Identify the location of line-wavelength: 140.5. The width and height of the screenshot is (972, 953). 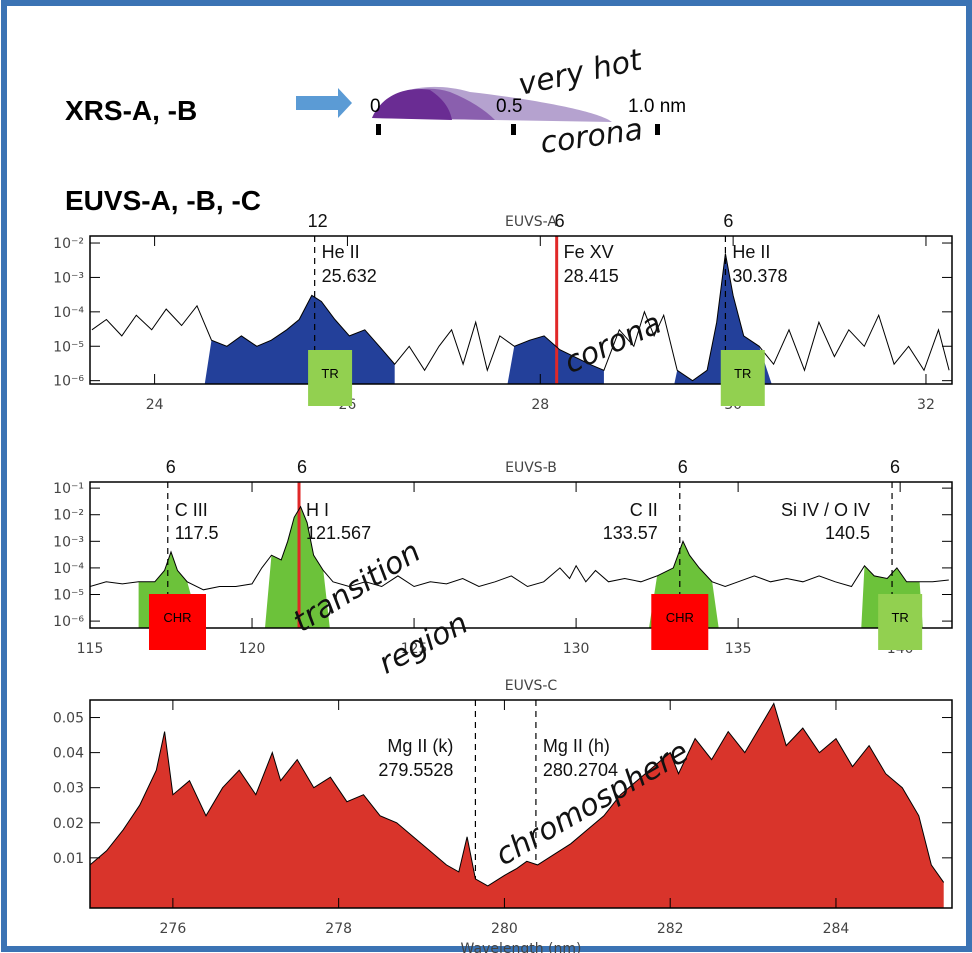
(847, 533).